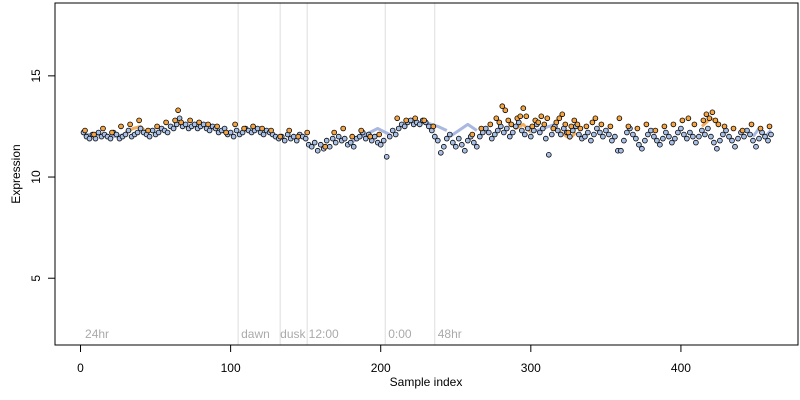  What do you see at coordinates (80, 368) in the screenshot?
I see `x-tick-label: 0` at bounding box center [80, 368].